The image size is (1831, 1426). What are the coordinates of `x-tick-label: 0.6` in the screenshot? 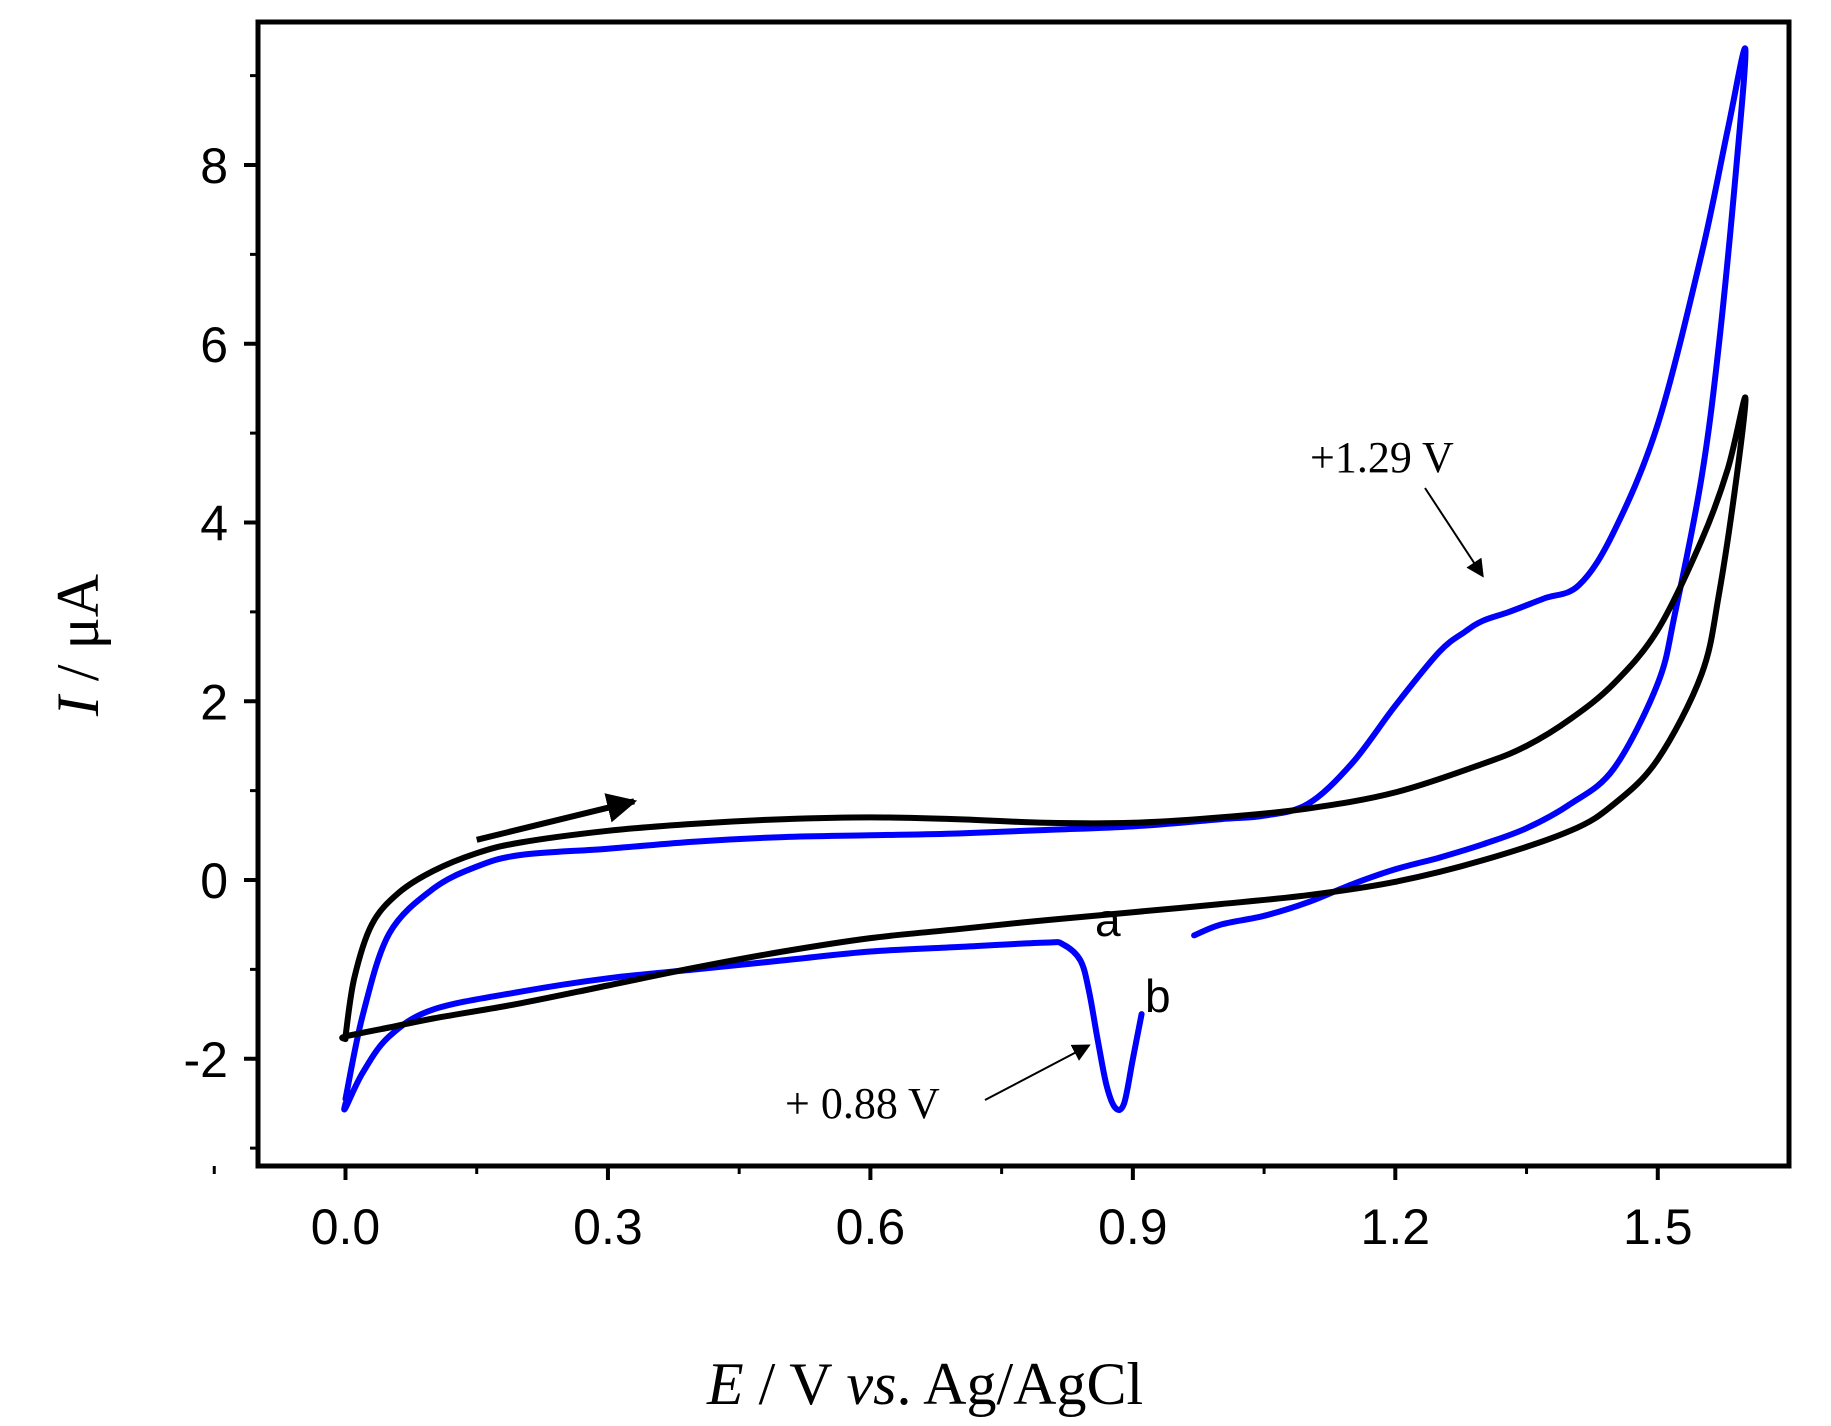 It's located at (871, 1227).